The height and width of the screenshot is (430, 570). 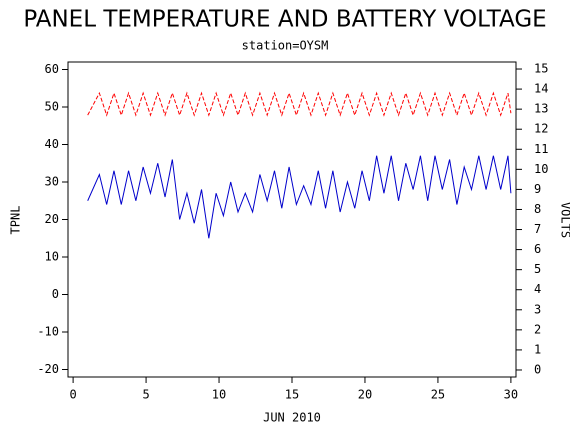 I want to click on y-tick-label: 0, so click(x=55, y=294).